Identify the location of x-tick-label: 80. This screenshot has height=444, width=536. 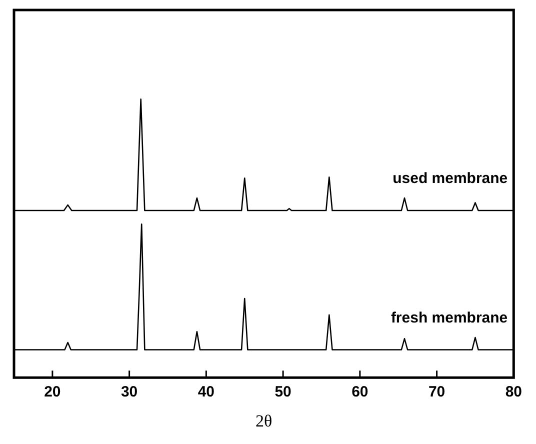
(513, 392).